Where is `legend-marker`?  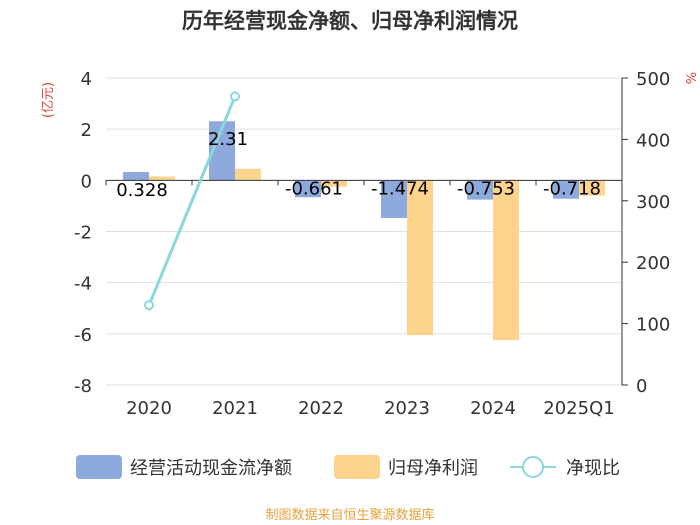
legend-marker is located at coordinates (533, 467).